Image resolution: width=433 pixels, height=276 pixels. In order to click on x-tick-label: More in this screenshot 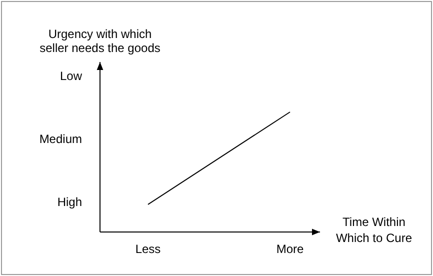, I will do `click(290, 249)`.